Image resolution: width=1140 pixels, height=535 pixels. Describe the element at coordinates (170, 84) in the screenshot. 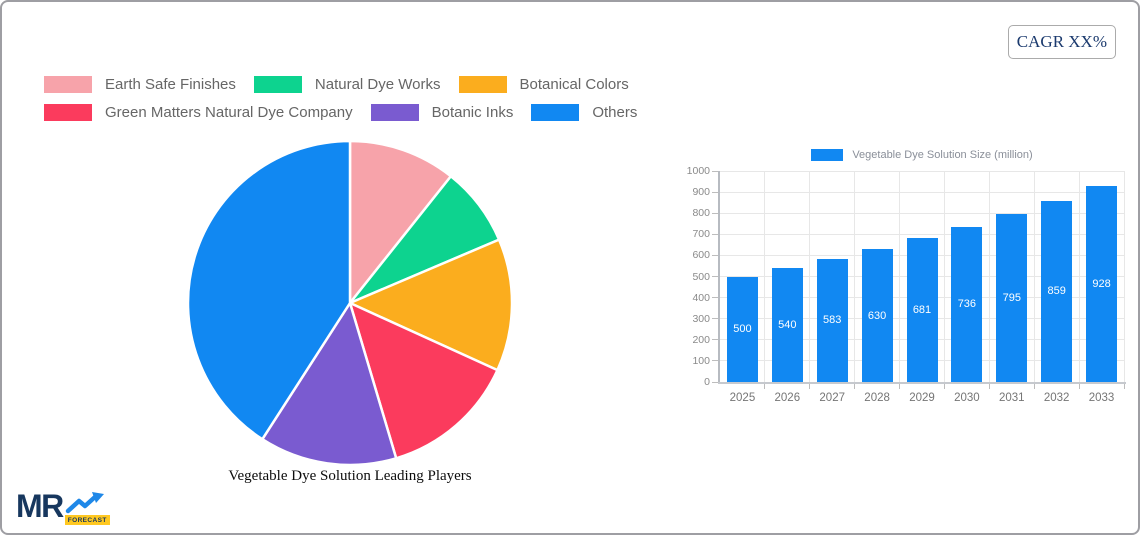

I see `legend-label: Earth Safe Finishes` at that location.